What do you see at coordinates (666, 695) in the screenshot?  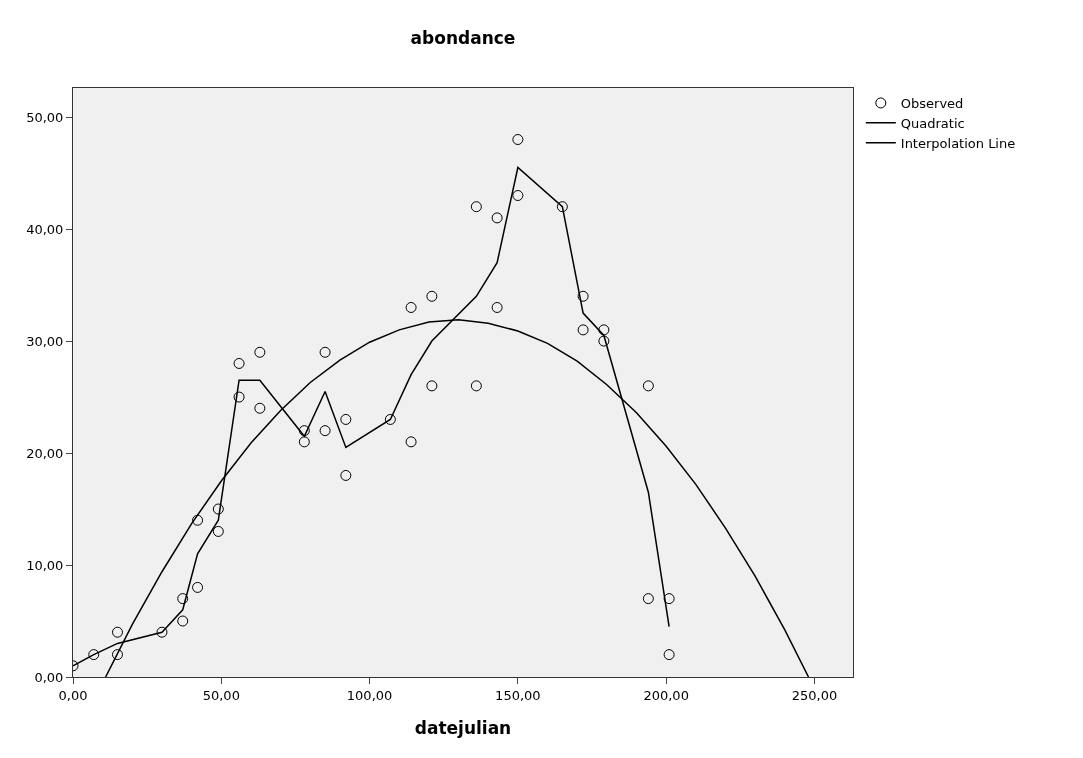 I see `x-tick-label: 200,00` at bounding box center [666, 695].